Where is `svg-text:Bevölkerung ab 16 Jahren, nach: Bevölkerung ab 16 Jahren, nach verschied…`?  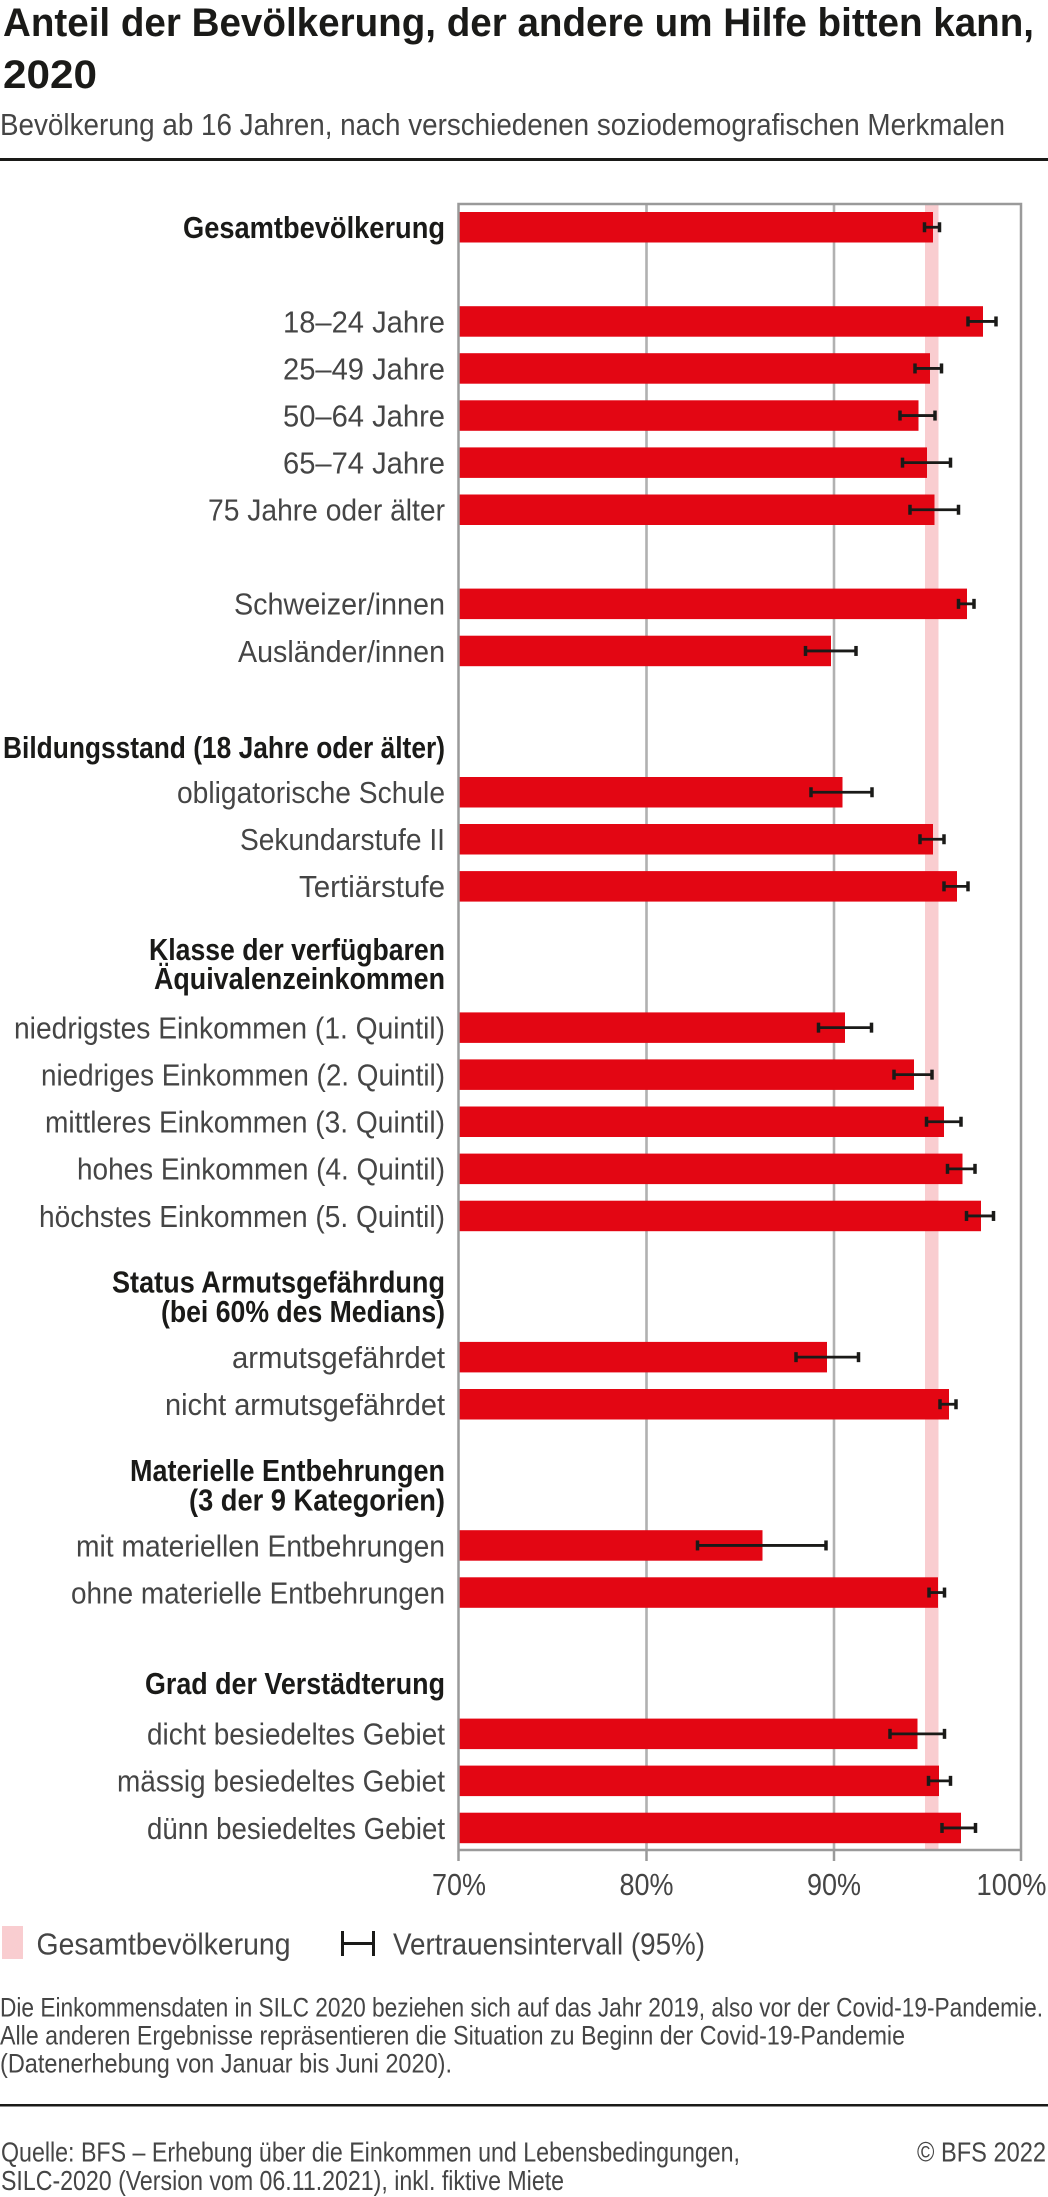
svg-text:Bevölkerung ab 16 Jahren, nach: Bevölkerung ab 16 Jahren, nach verschied… is located at coordinates (502, 124).